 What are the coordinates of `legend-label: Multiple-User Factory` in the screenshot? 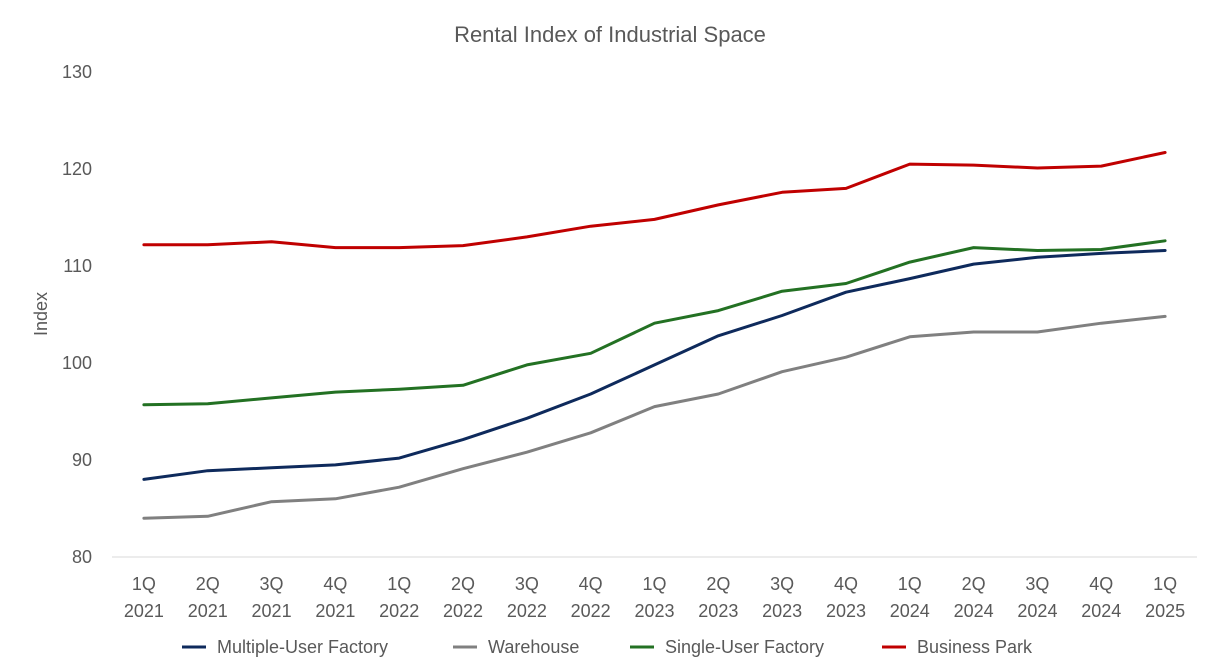 It's located at (302, 647).